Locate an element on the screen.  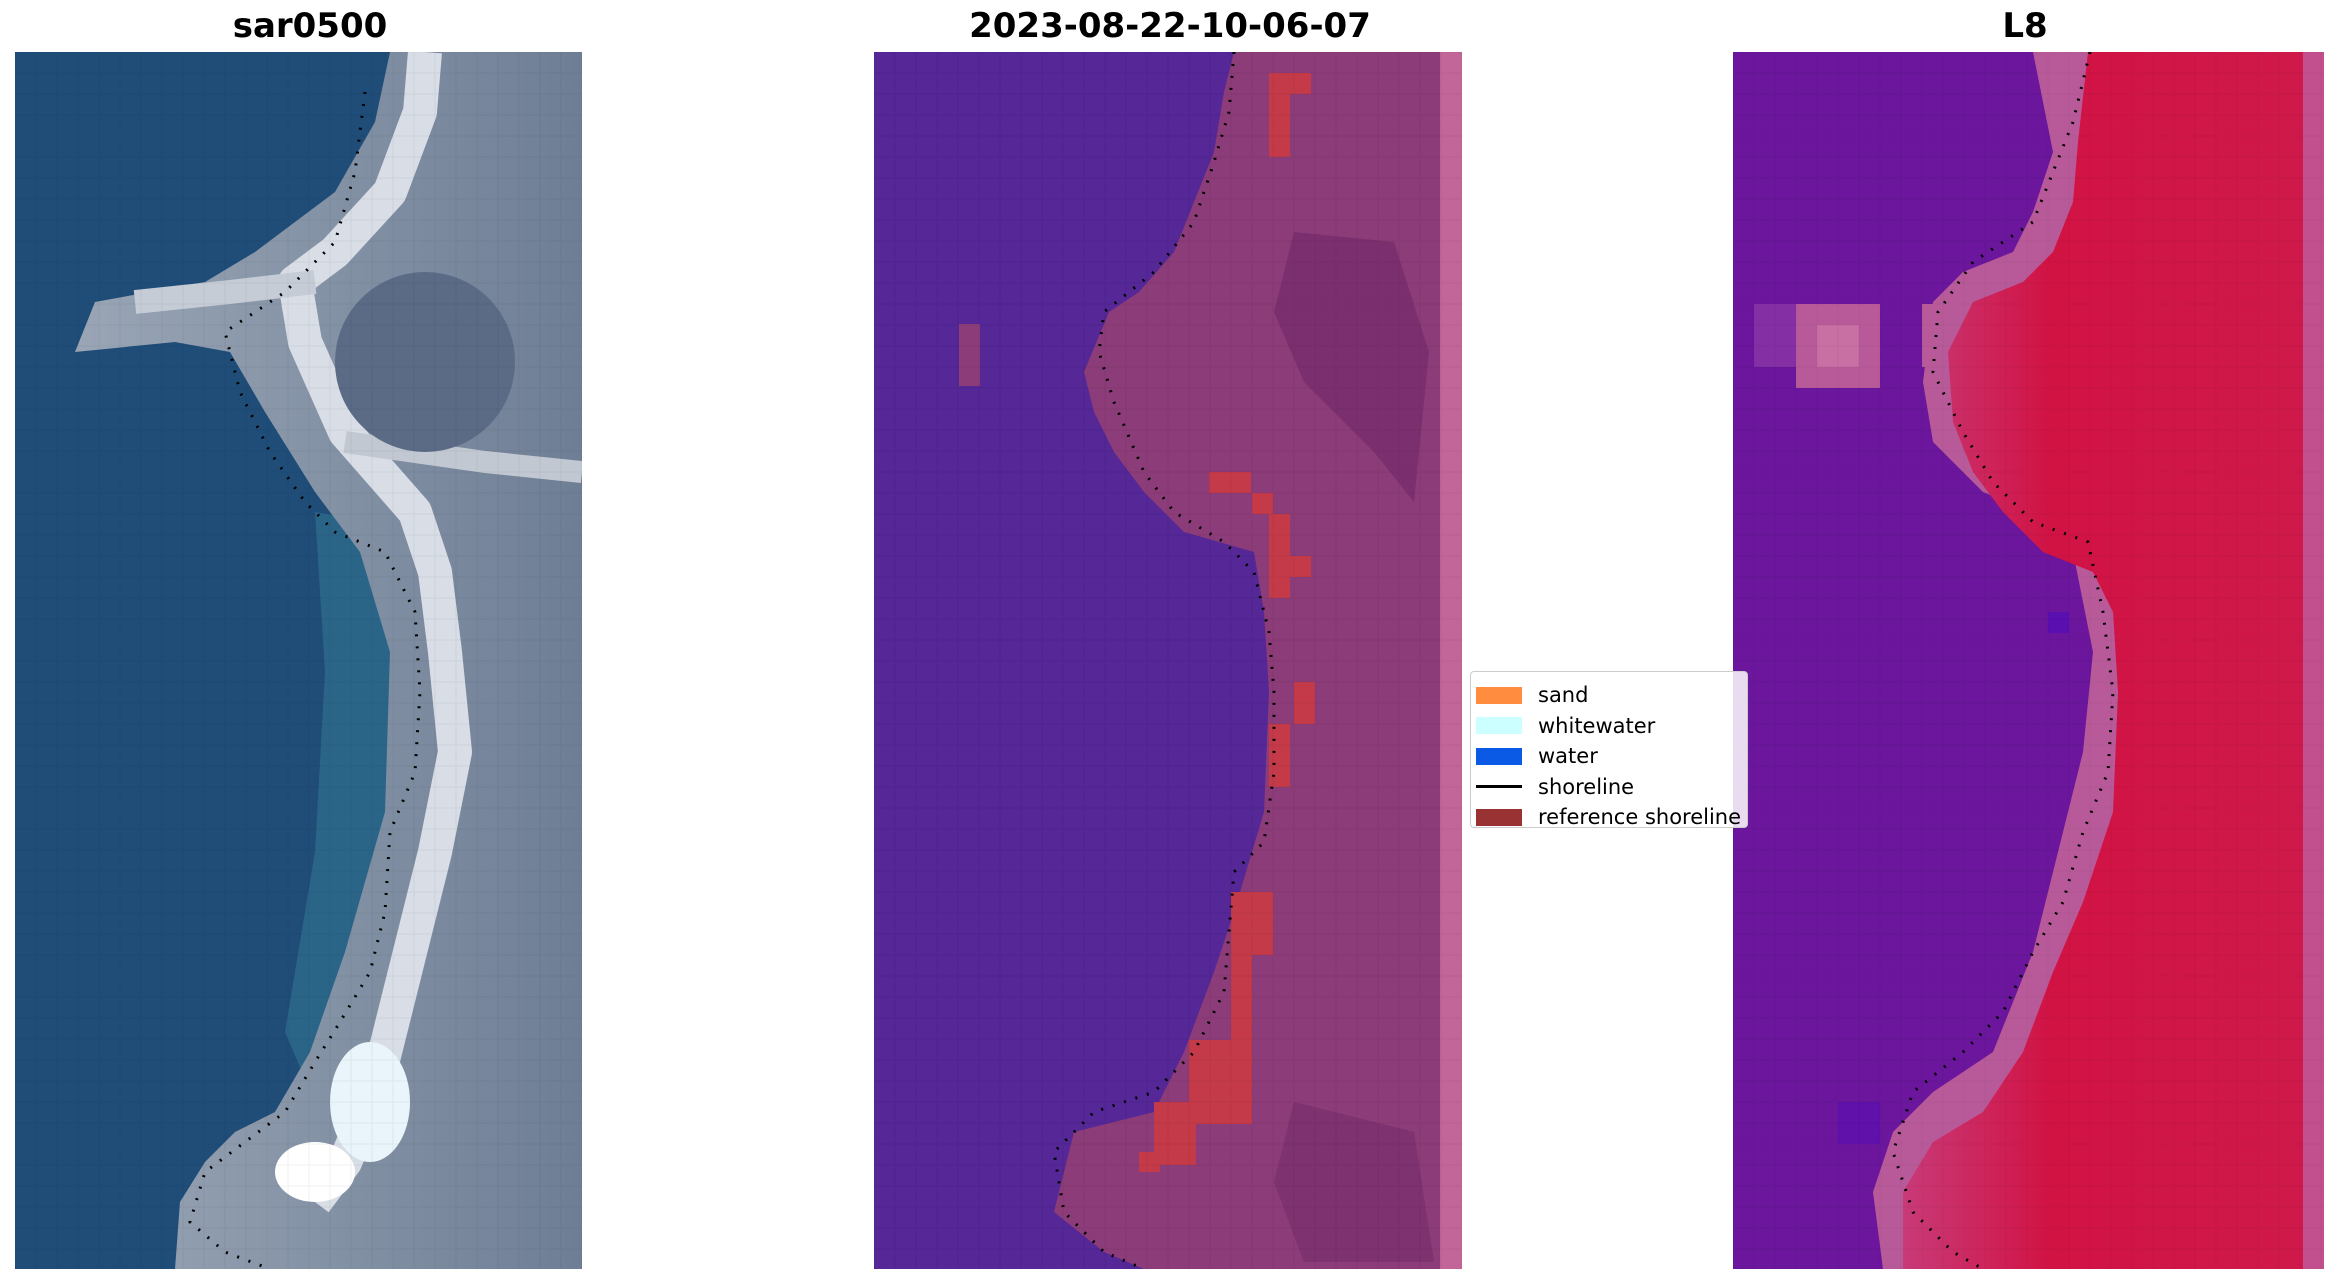
reference-shoreline-swatch is located at coordinates (1499, 817).